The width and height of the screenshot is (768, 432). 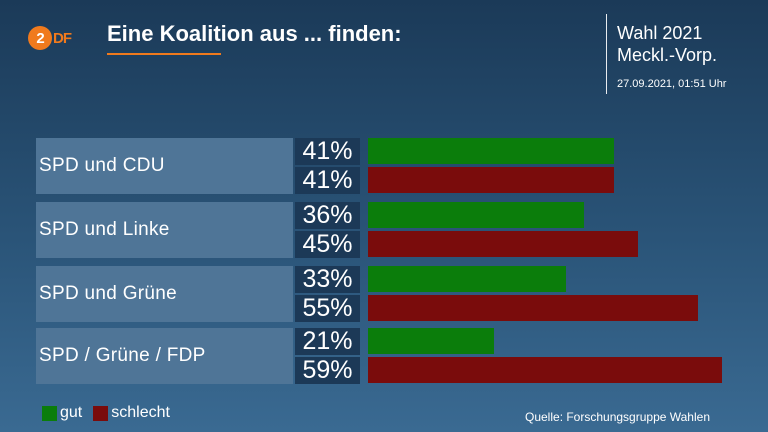 I want to click on legend-swatch-gut, so click(x=49, y=413).